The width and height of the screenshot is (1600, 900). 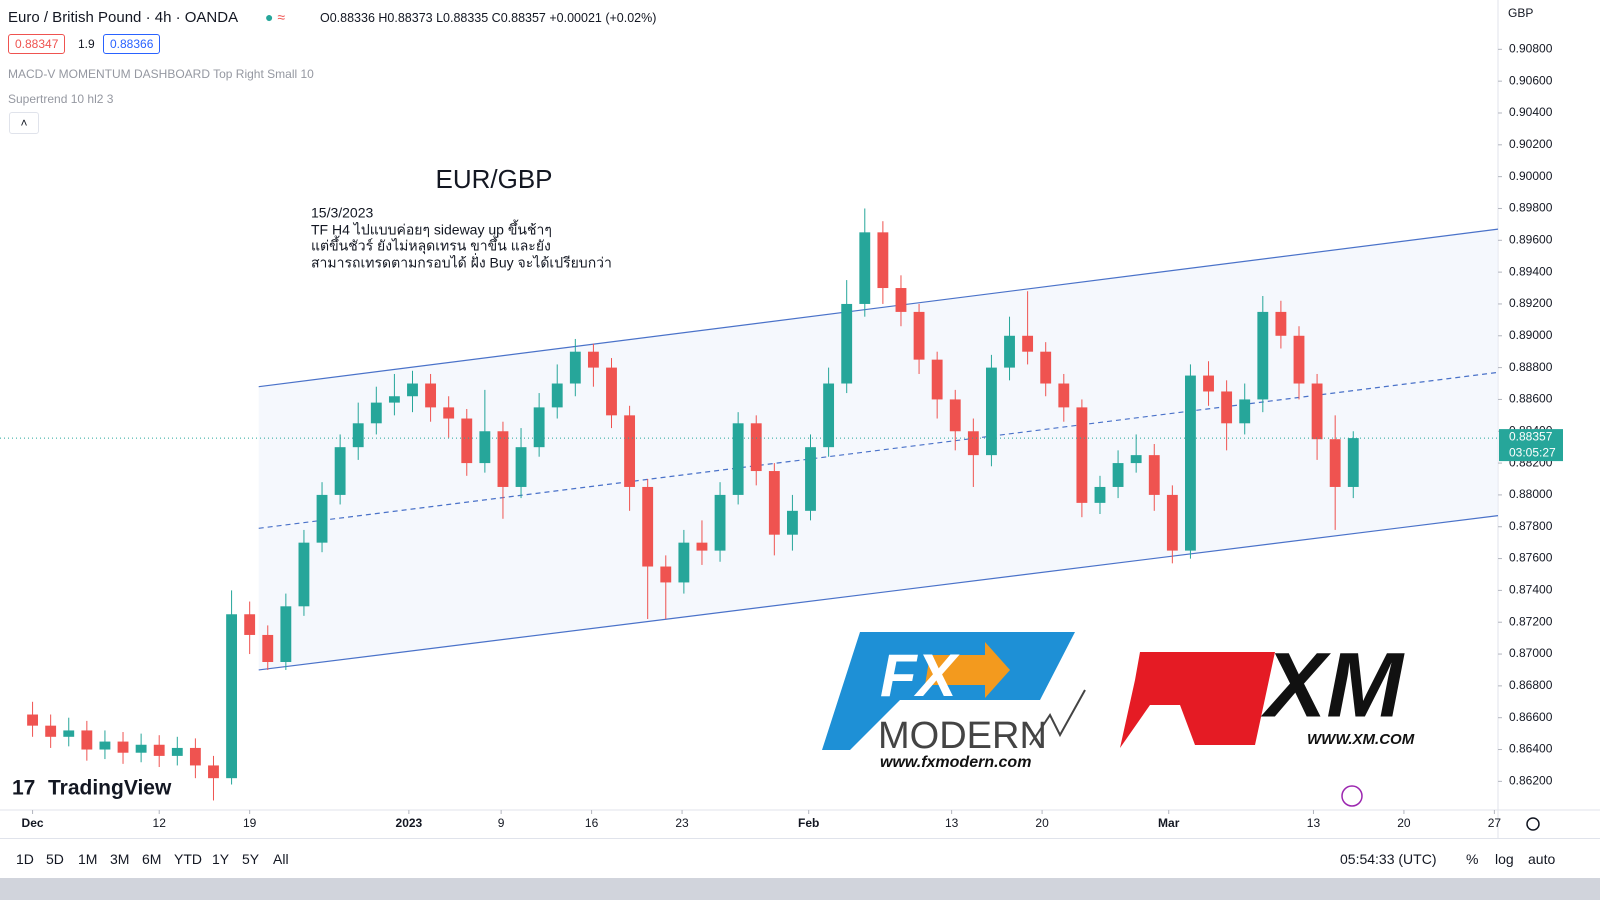 I want to click on range-button: 1Y, so click(x=221, y=859).